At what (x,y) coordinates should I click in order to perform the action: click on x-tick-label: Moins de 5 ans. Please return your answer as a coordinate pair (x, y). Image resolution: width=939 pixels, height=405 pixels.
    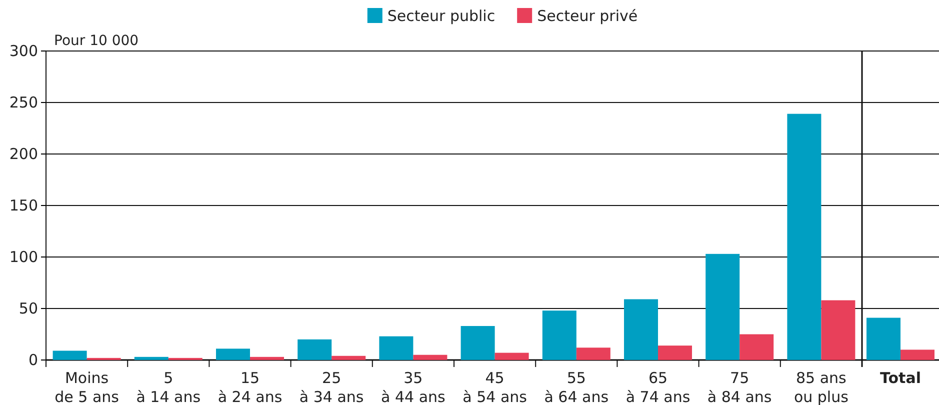
    Looking at the image, I should click on (87, 387).